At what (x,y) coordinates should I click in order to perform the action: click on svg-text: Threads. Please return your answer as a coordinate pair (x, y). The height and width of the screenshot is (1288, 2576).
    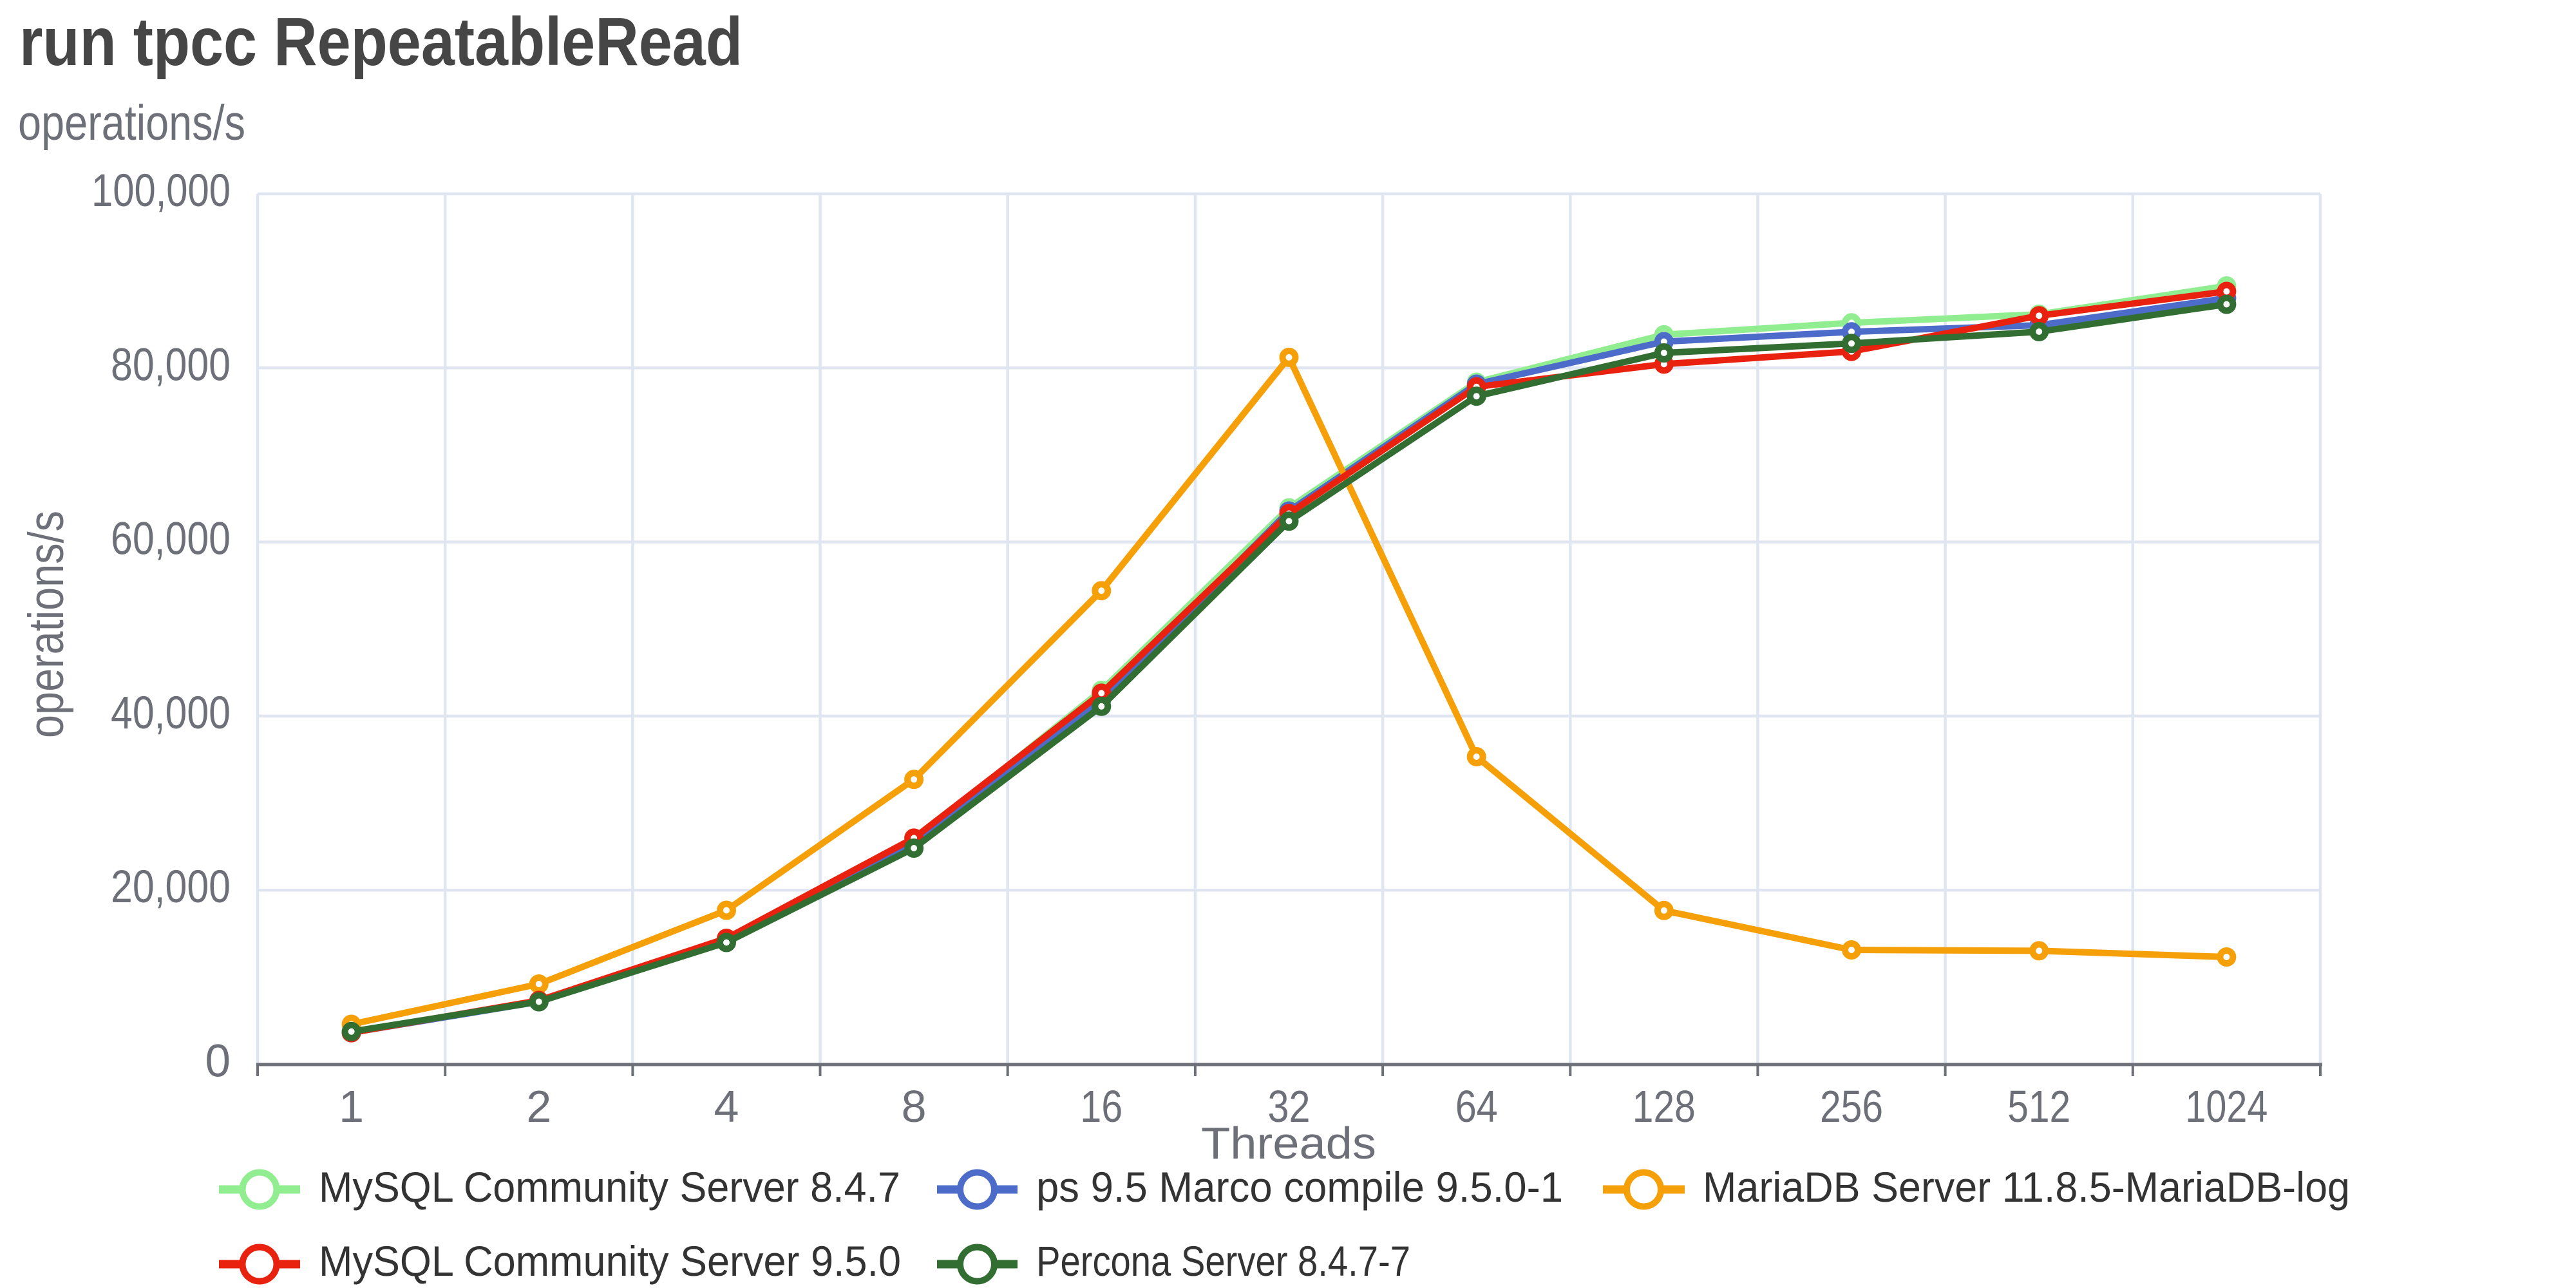
    Looking at the image, I should click on (1288, 1143).